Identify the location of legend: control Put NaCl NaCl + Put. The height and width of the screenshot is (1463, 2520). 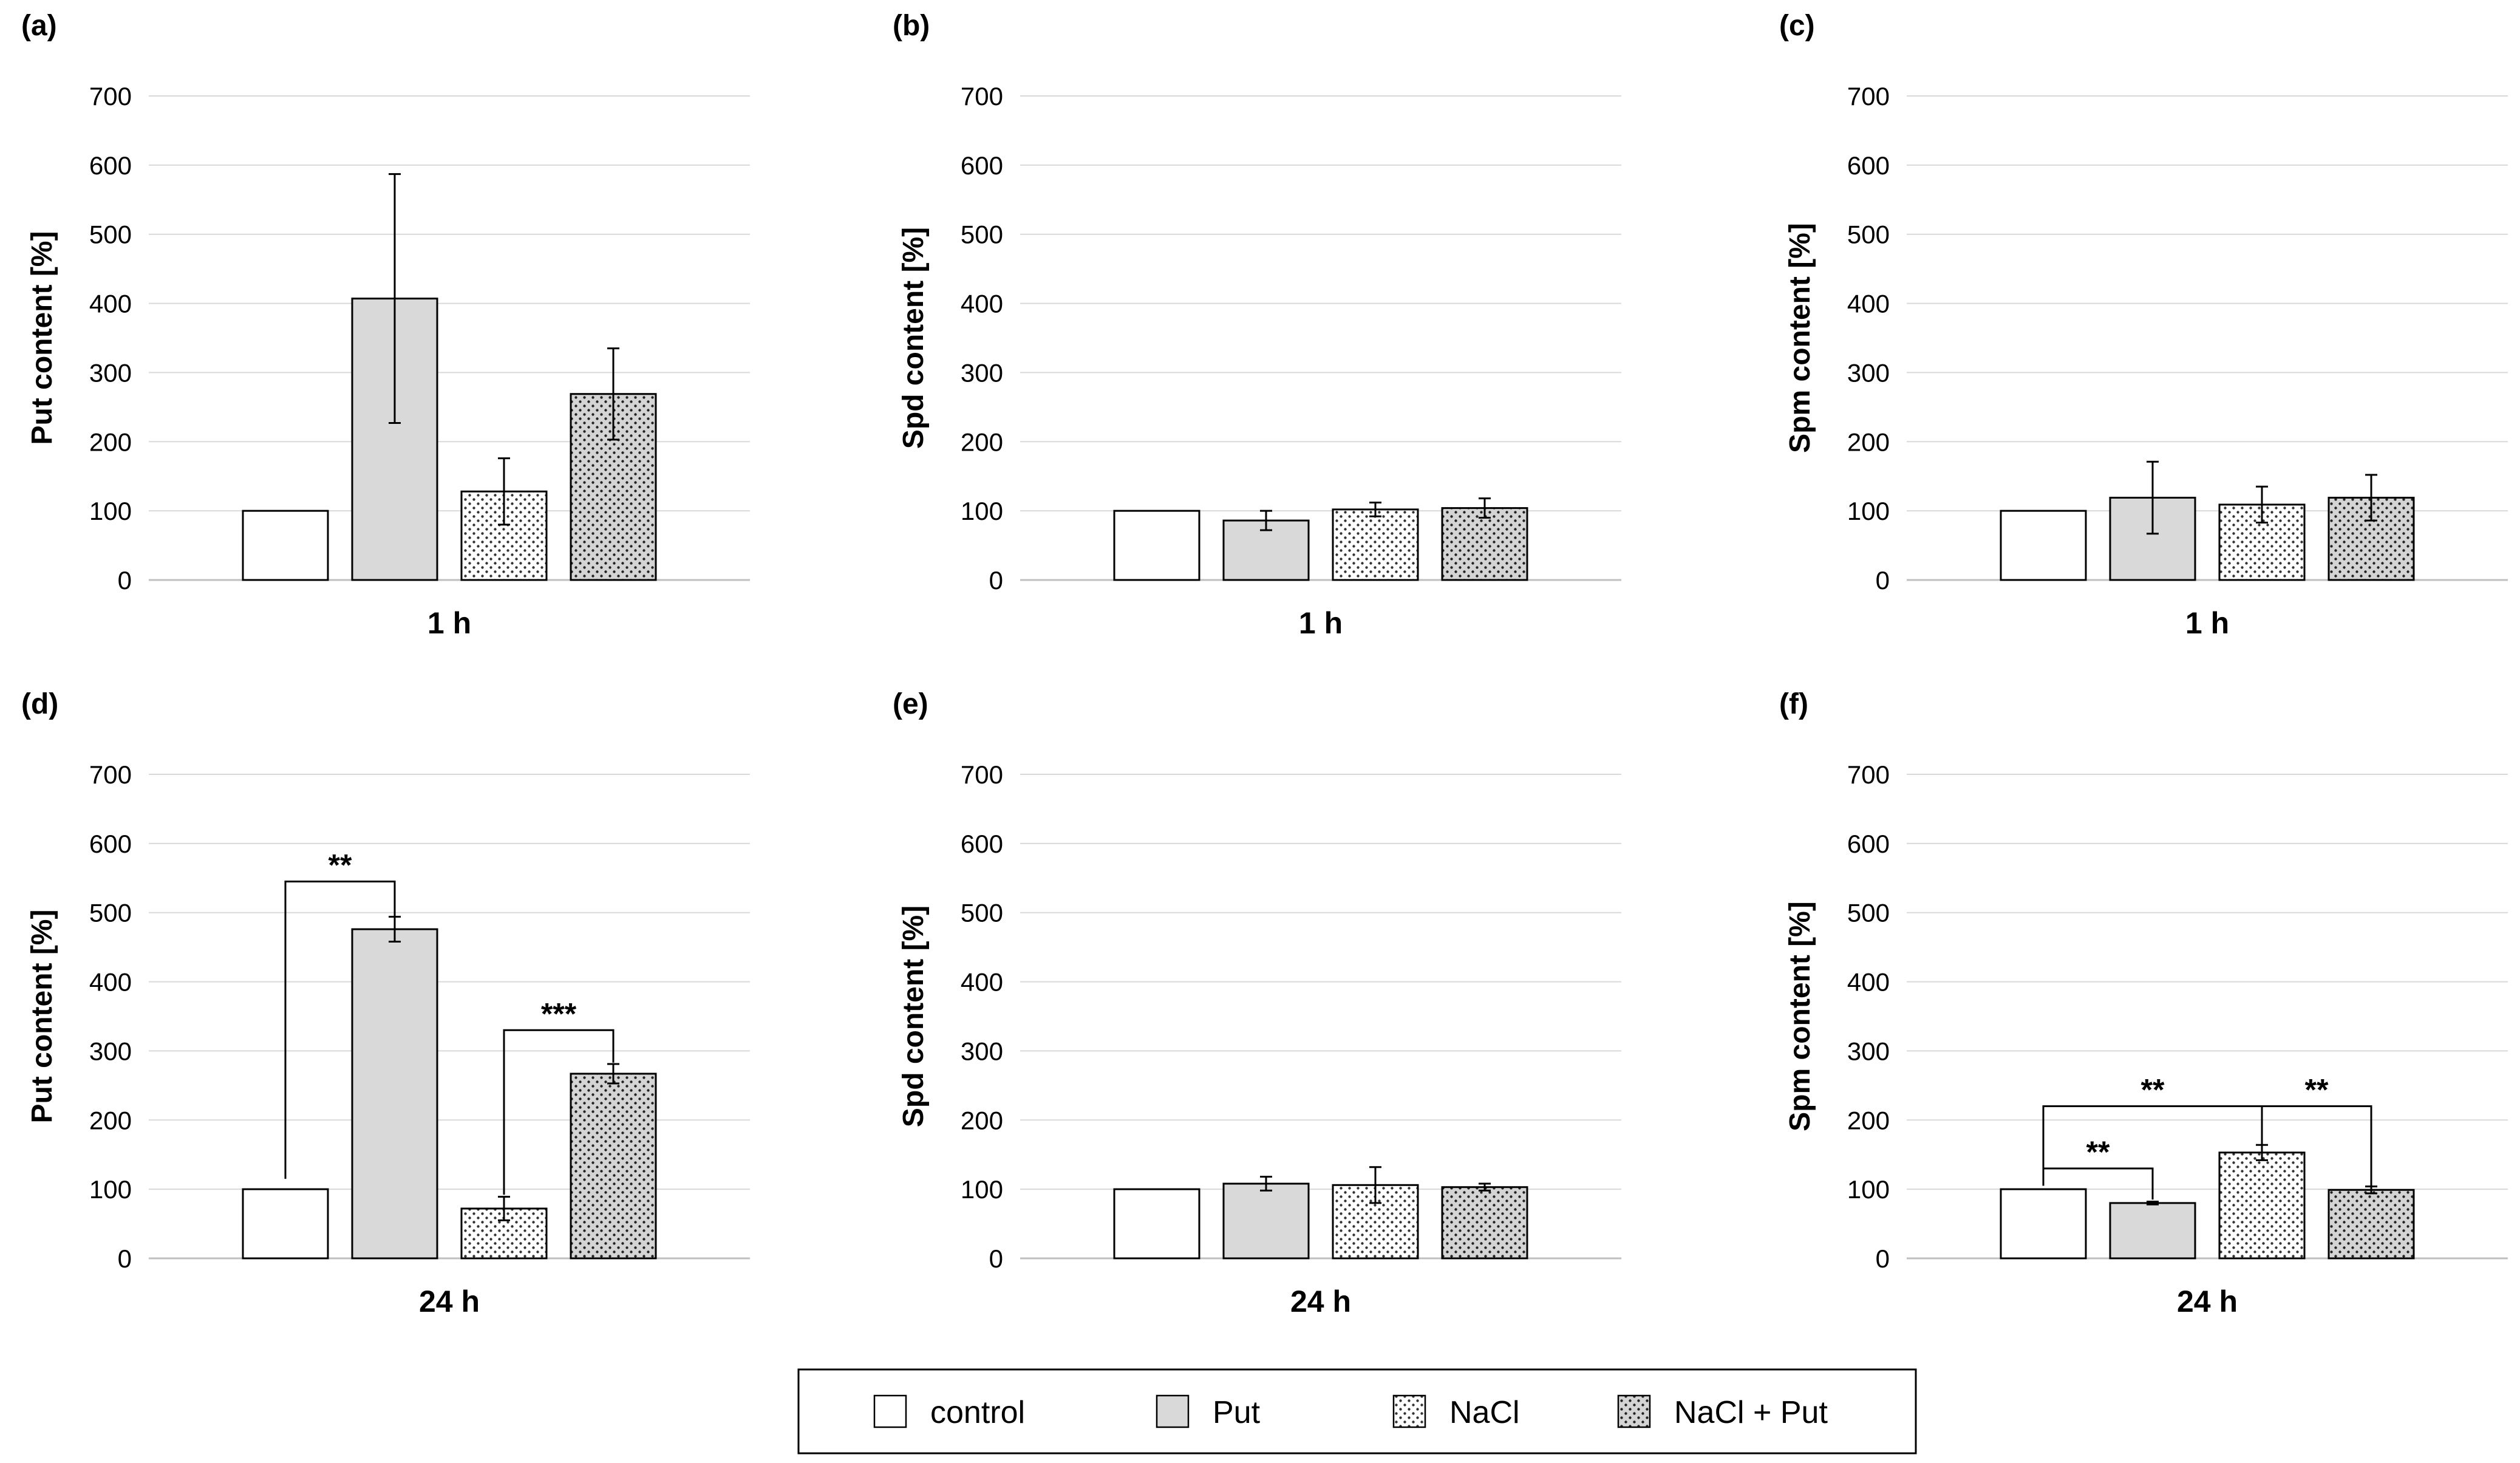
(1357, 1411).